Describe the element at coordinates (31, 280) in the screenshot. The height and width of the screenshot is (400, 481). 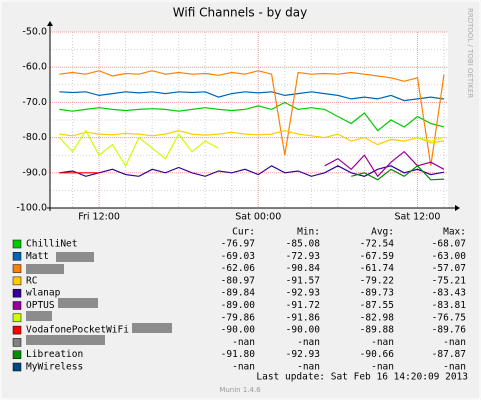
I see `legend-label: RC` at that location.